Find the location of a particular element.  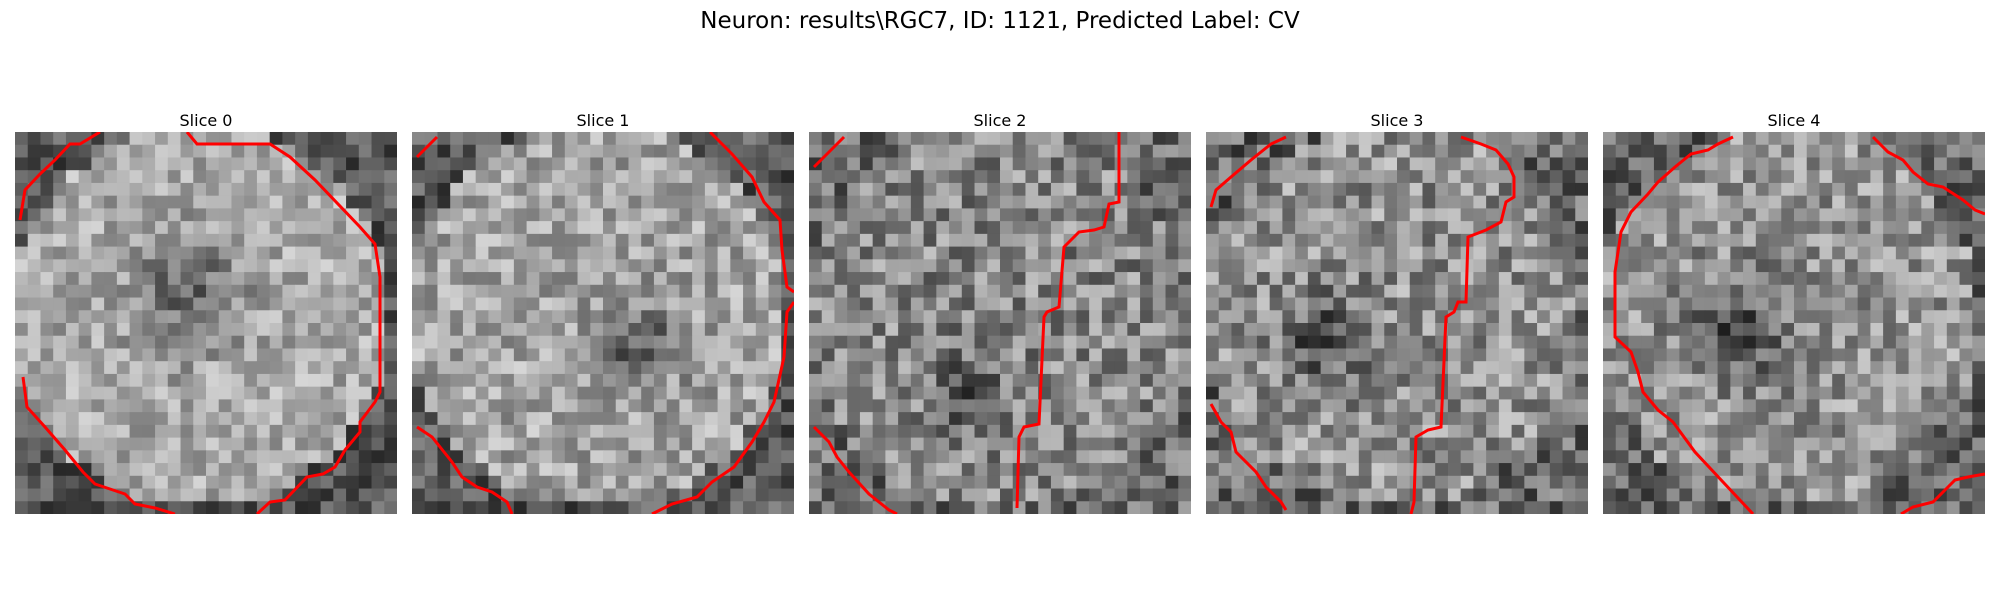

slice-title-0: Slice 0 is located at coordinates (206, 120).